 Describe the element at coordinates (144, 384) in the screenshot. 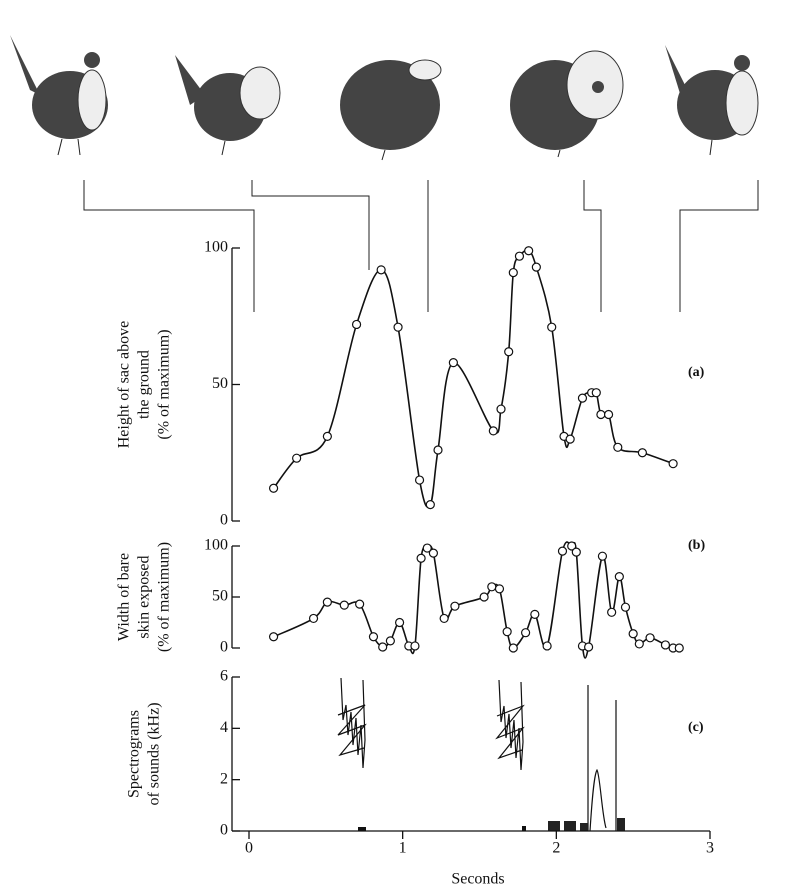

I see `y-axis-label: the ground` at that location.